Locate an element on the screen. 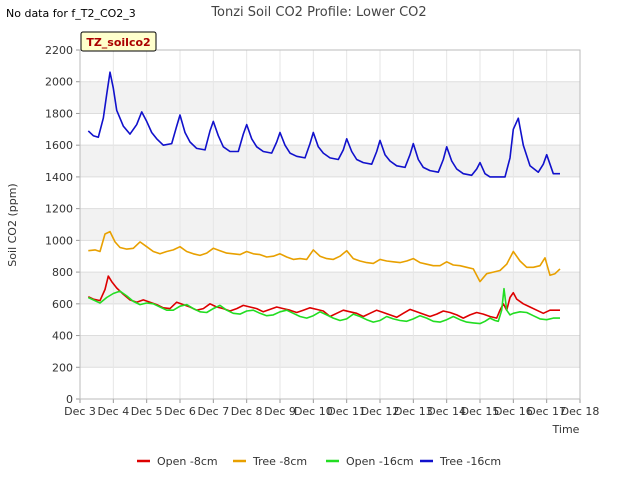  y-tick-label-1000: 1000 is located at coordinates (59, 240).